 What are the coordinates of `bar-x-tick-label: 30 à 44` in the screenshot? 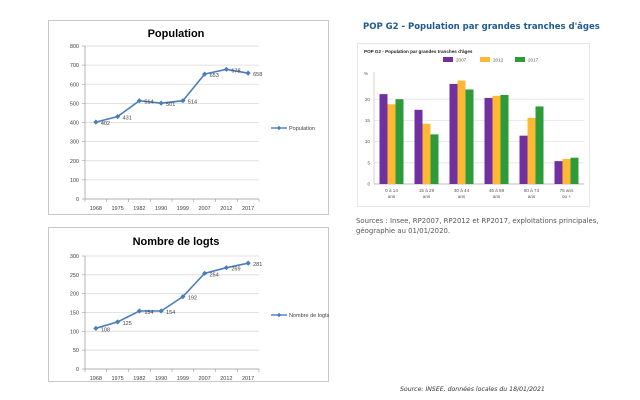 It's located at (462, 190).